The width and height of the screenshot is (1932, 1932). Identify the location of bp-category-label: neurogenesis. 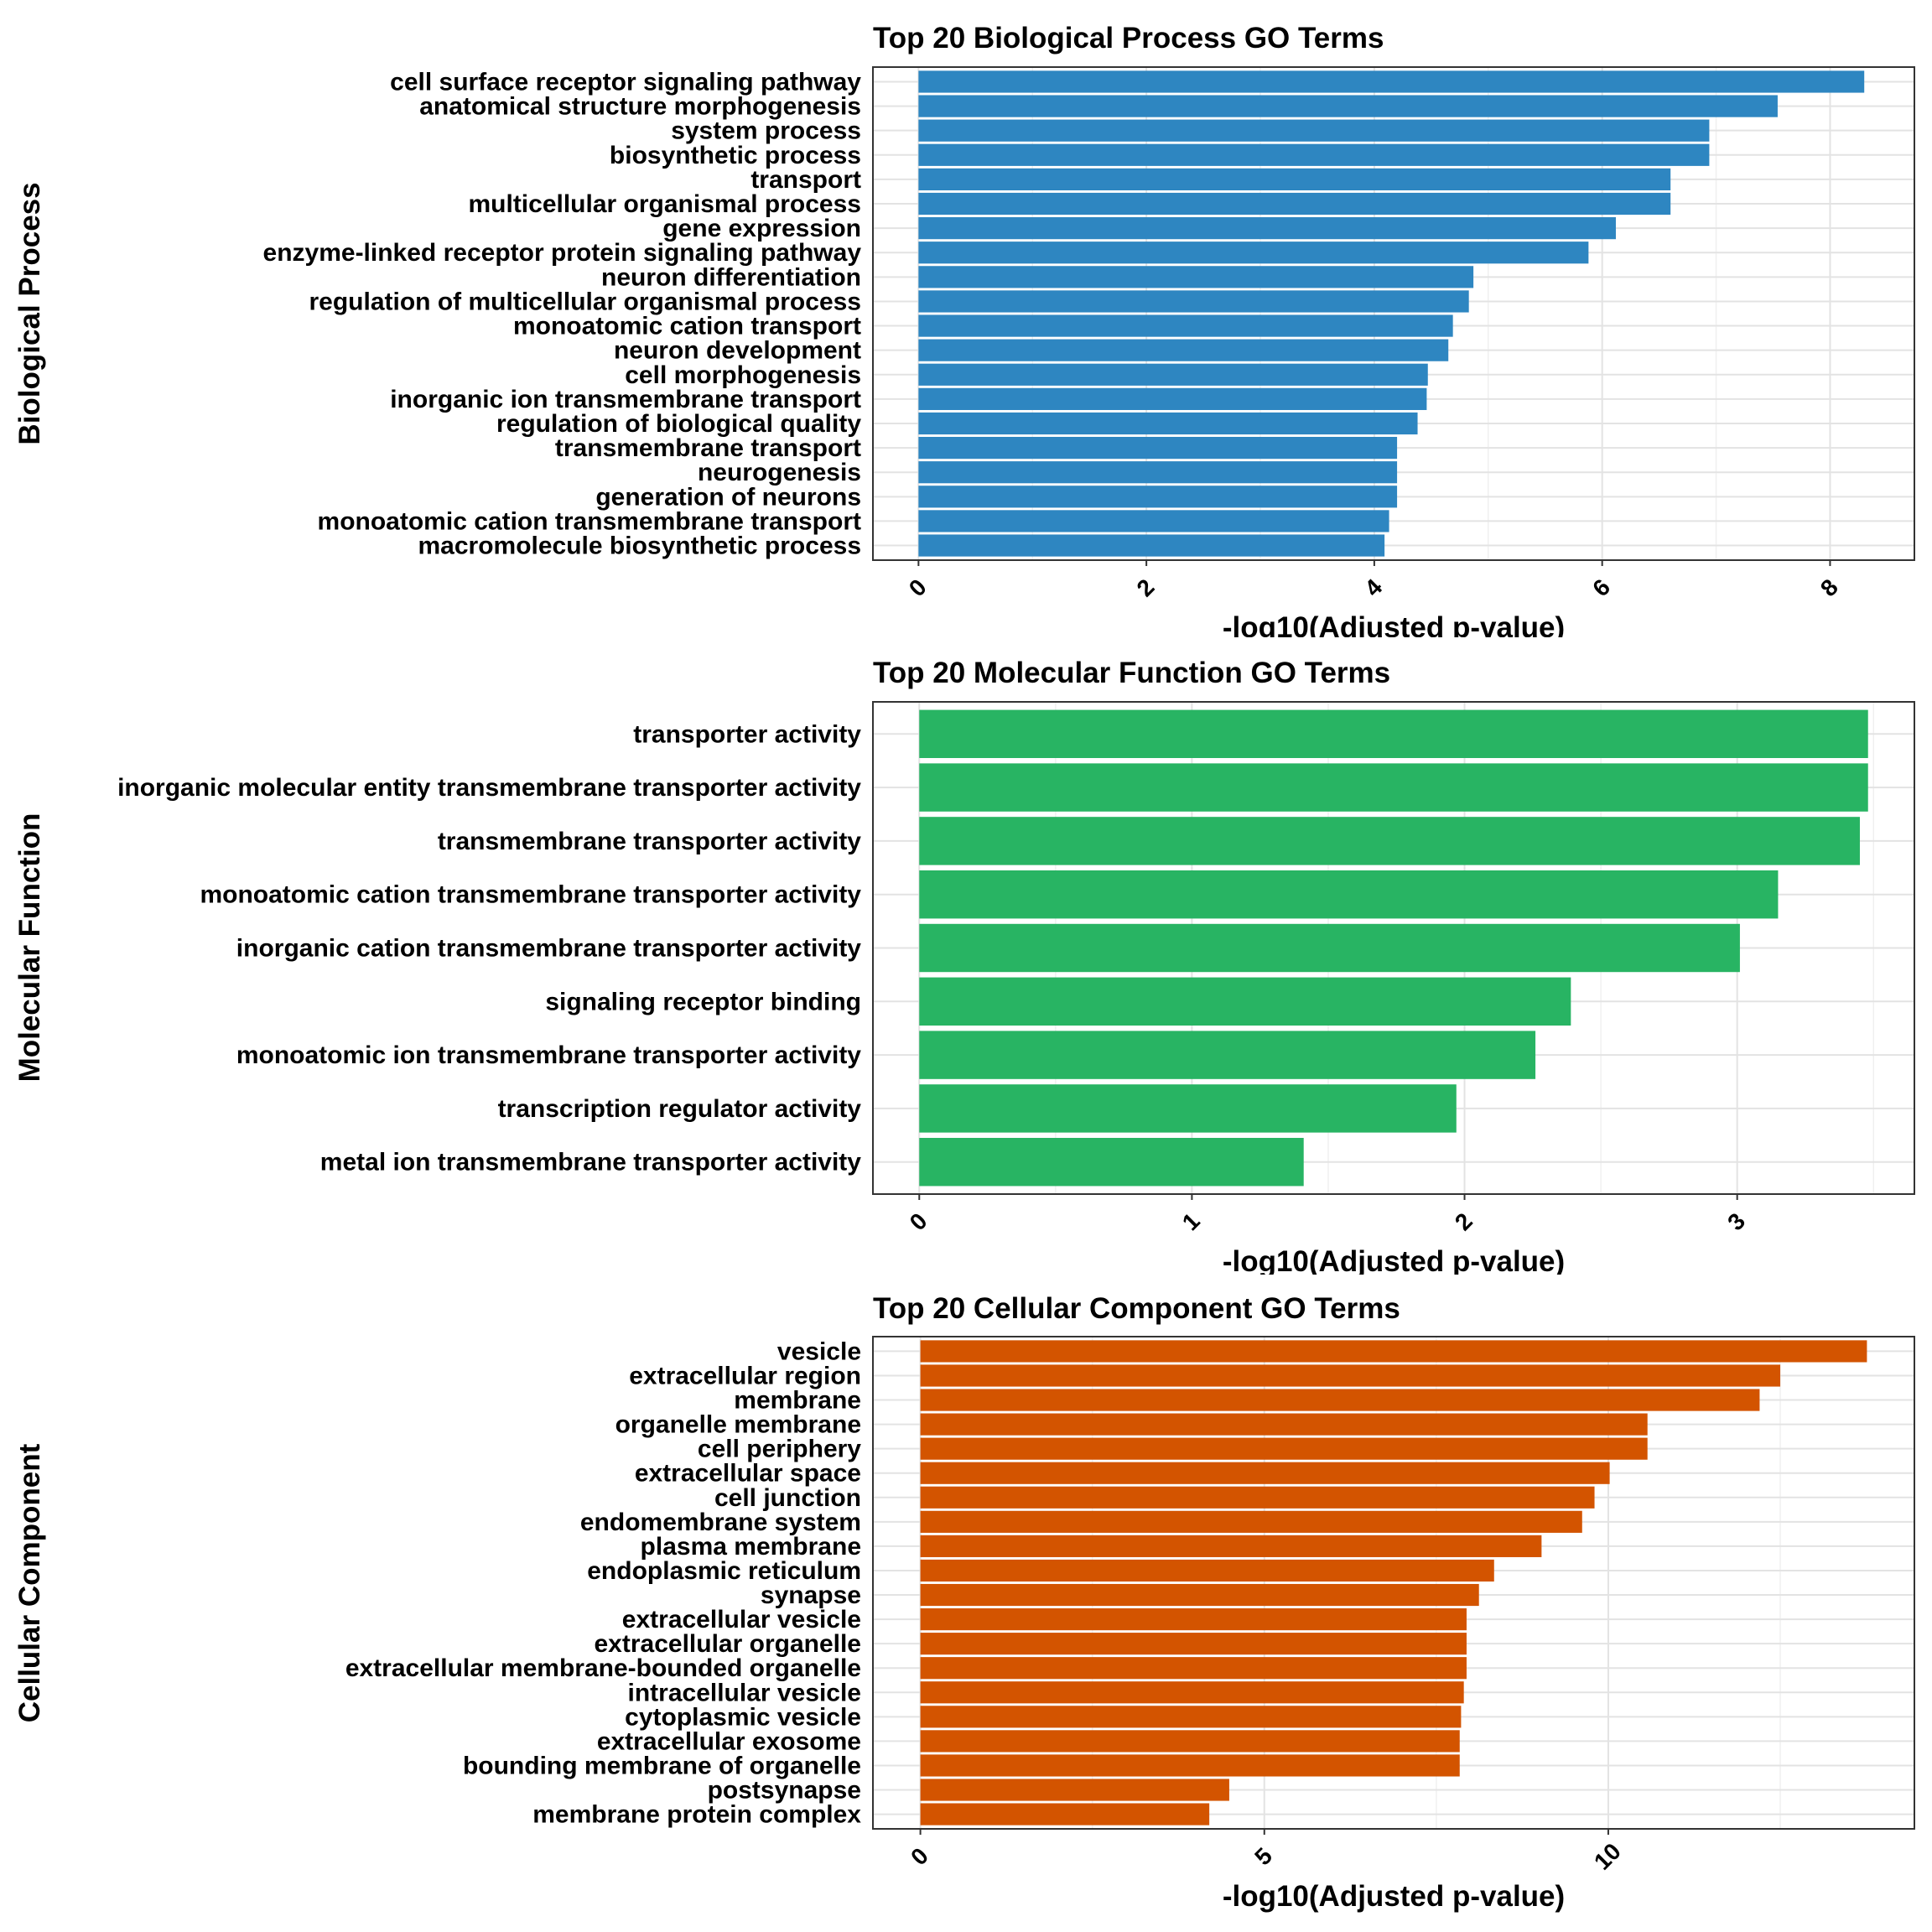
(779, 472).